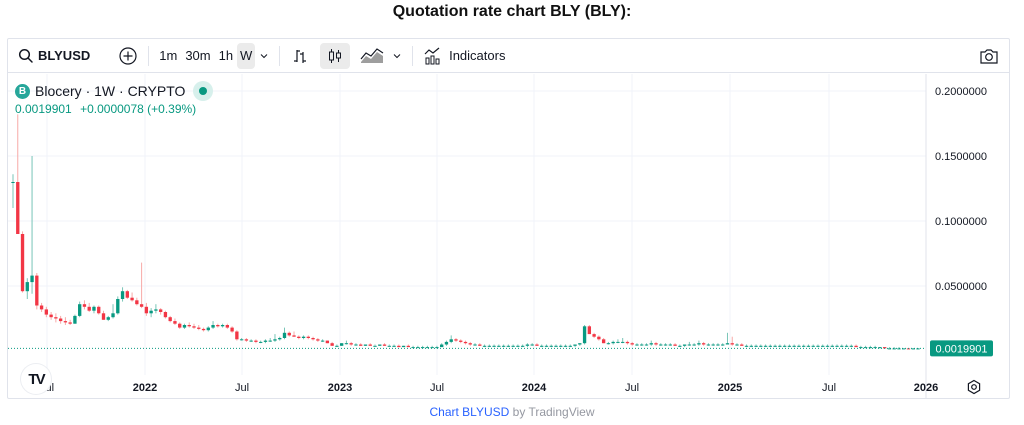 This screenshot has height=425, width=1024. I want to click on search-icon, so click(25, 55).